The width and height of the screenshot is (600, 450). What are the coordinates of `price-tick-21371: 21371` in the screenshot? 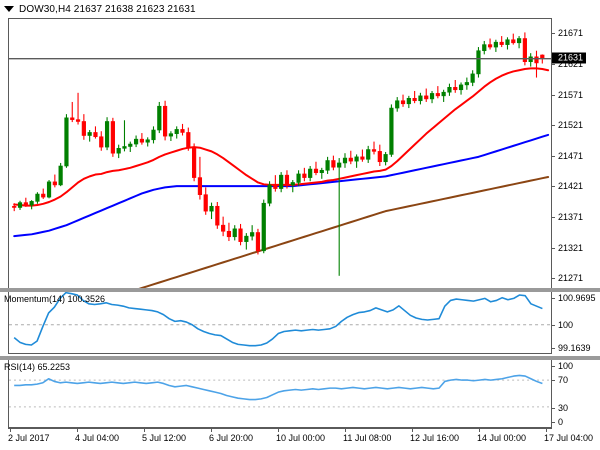 It's located at (567, 217).